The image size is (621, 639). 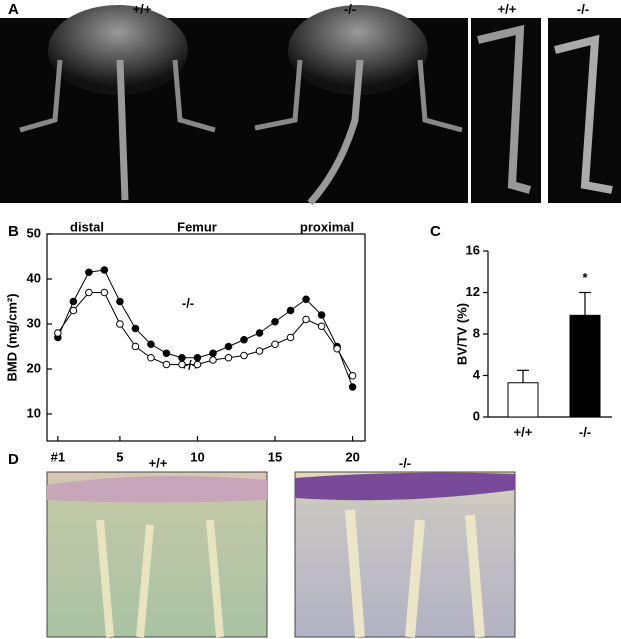 What do you see at coordinates (34, 367) in the screenshot?
I see `y-tick-label: 20` at bounding box center [34, 367].